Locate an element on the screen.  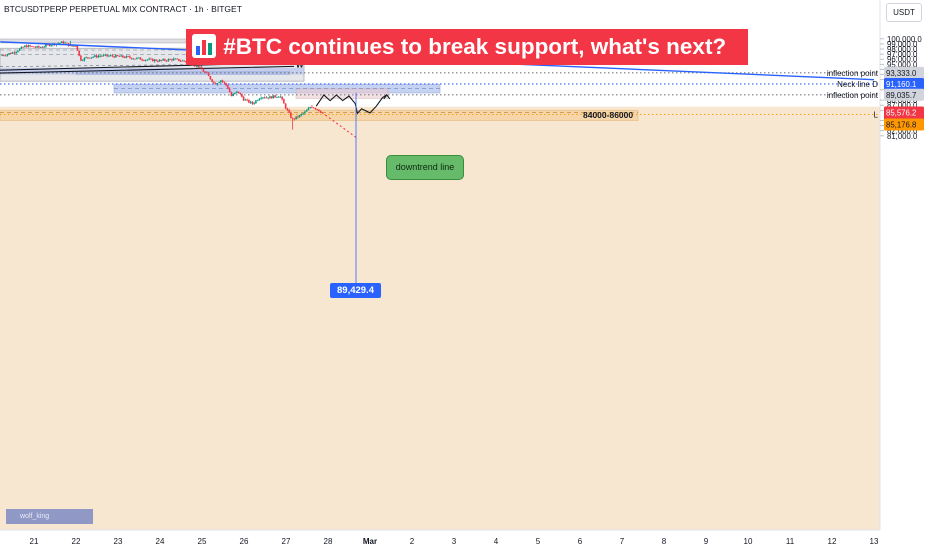
l-level-tag: 85,176.8 is located at coordinates (901, 125).